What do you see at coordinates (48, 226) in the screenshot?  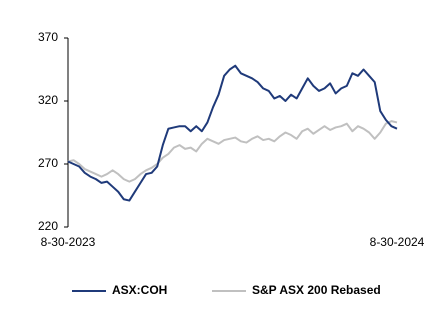 I see `y-tick-label: 220` at bounding box center [48, 226].